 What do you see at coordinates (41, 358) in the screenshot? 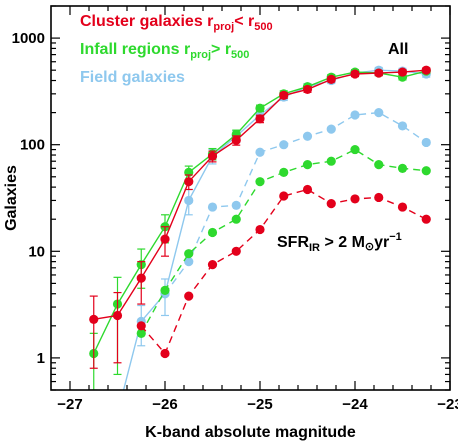
I see `y-tick-label: 1` at bounding box center [41, 358].